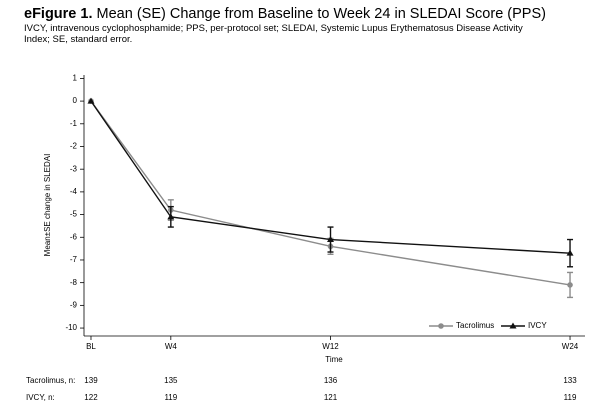  Describe the element at coordinates (75, 100) in the screenshot. I see `y-tick-label: 0` at that location.